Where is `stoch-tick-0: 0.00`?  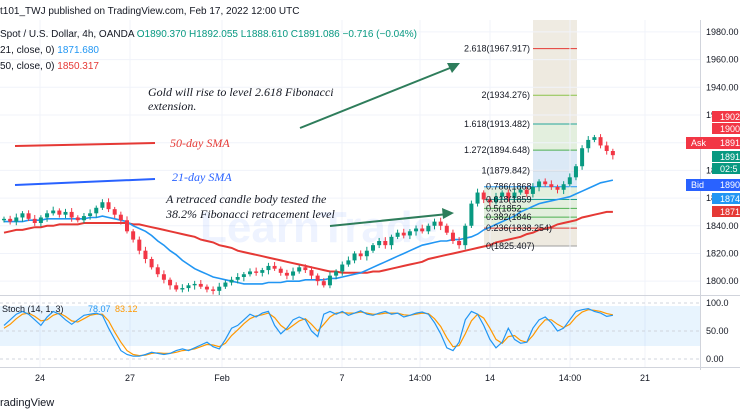
stoch-tick-0: 0.00 is located at coordinates (715, 359).